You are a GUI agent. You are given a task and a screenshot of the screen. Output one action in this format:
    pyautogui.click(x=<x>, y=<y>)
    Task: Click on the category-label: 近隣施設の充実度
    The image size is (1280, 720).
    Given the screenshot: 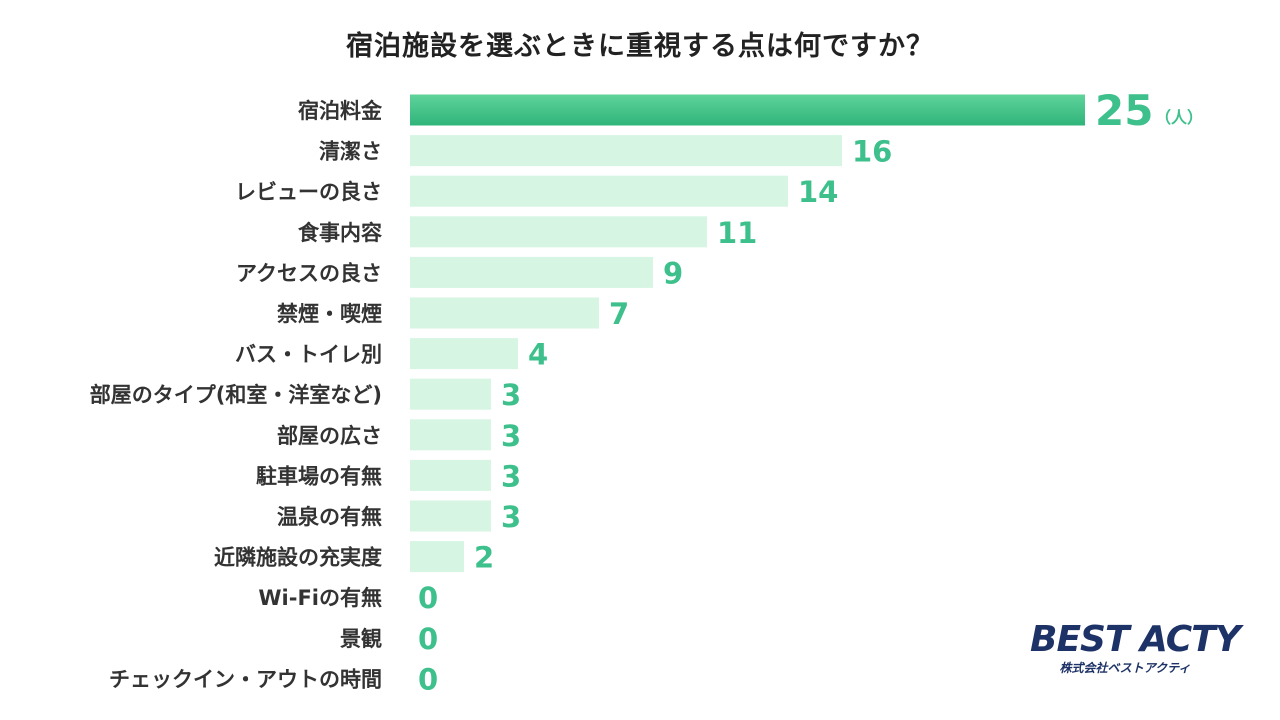 What is the action you would take?
    pyautogui.click(x=298, y=558)
    